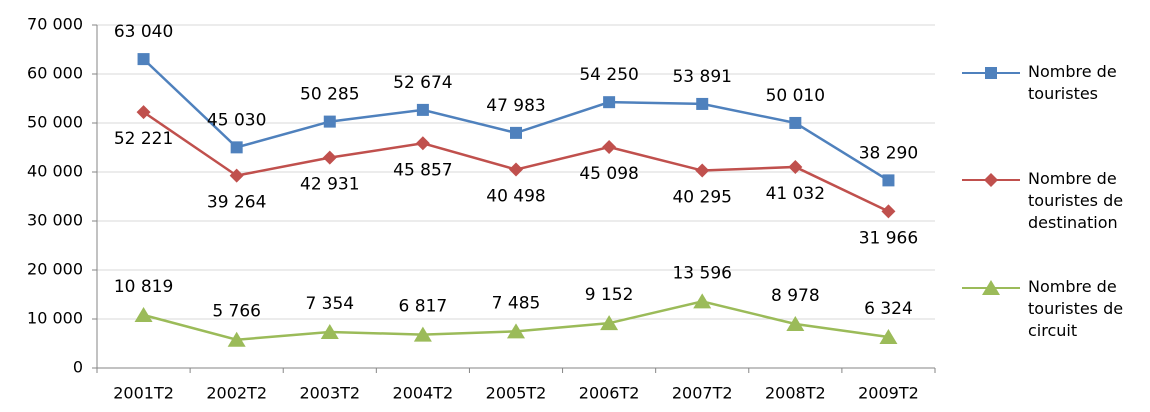 This screenshot has width=1150, height=412. Describe the element at coordinates (329, 393) in the screenshot. I see `x-tick-label: 2003T2` at that location.